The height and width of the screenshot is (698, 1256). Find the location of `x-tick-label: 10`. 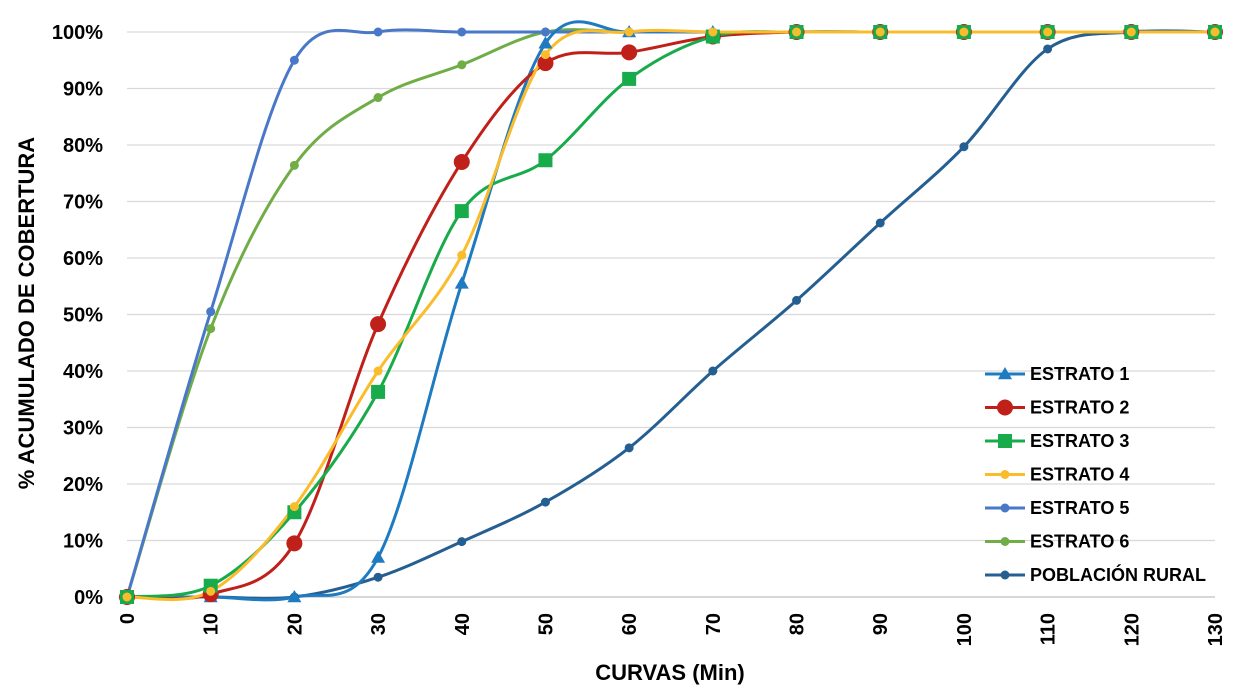

x-tick-label: 10 is located at coordinates (212, 624).